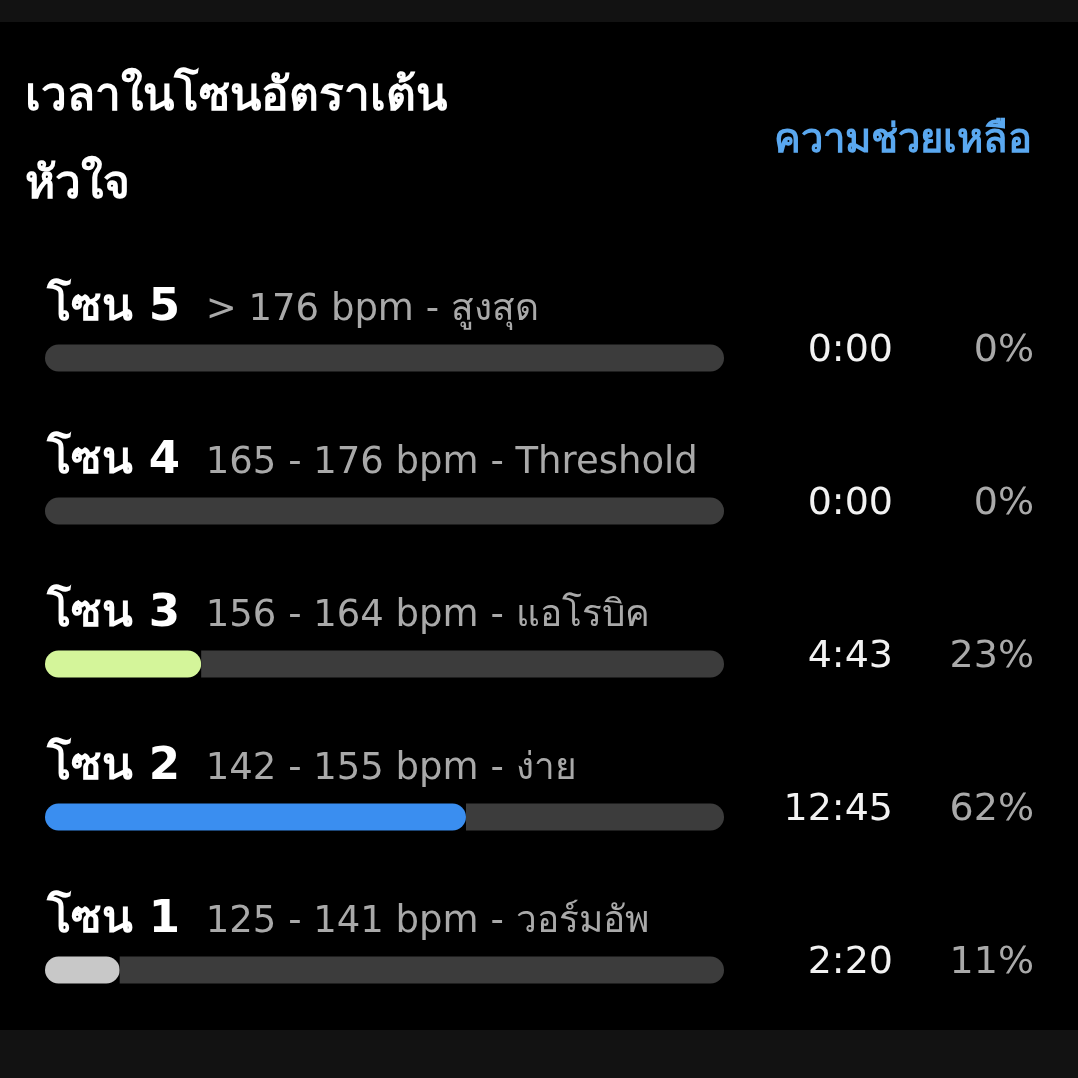 This screenshot has height=1078, width=1078. Describe the element at coordinates (991, 654) in the screenshot. I see `value-label: 23%` at that location.